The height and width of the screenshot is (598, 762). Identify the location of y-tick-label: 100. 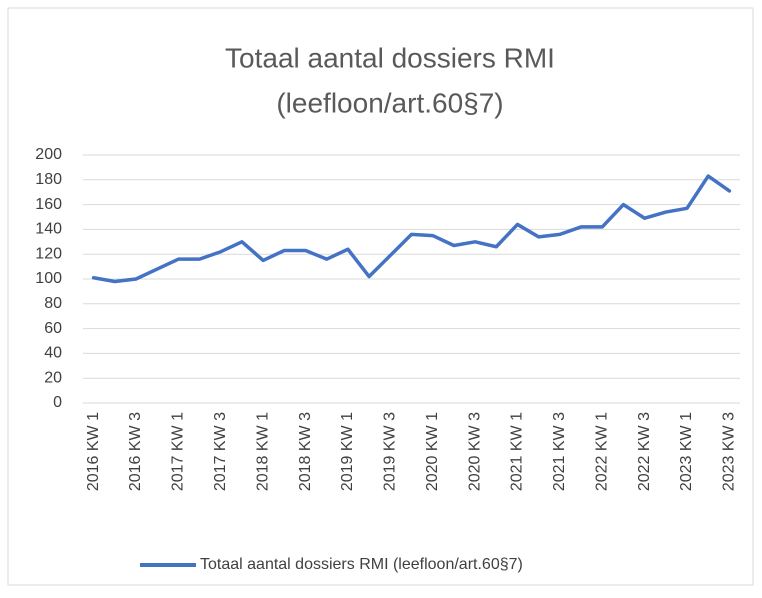
(48, 278).